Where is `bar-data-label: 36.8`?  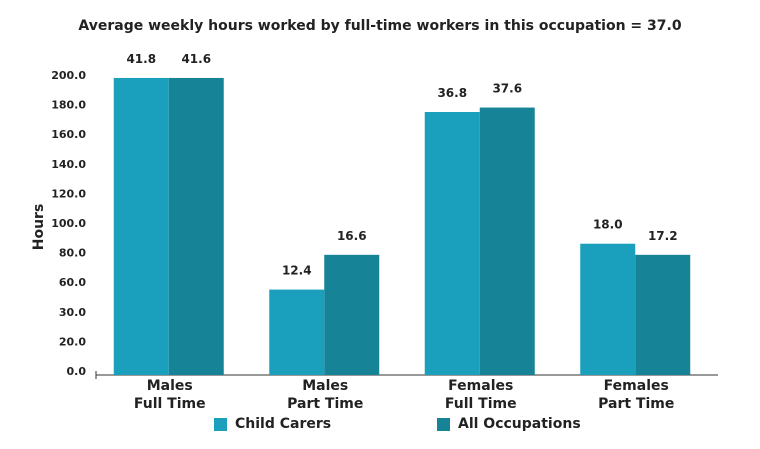
bar-data-label: 36.8 is located at coordinates (452, 93).